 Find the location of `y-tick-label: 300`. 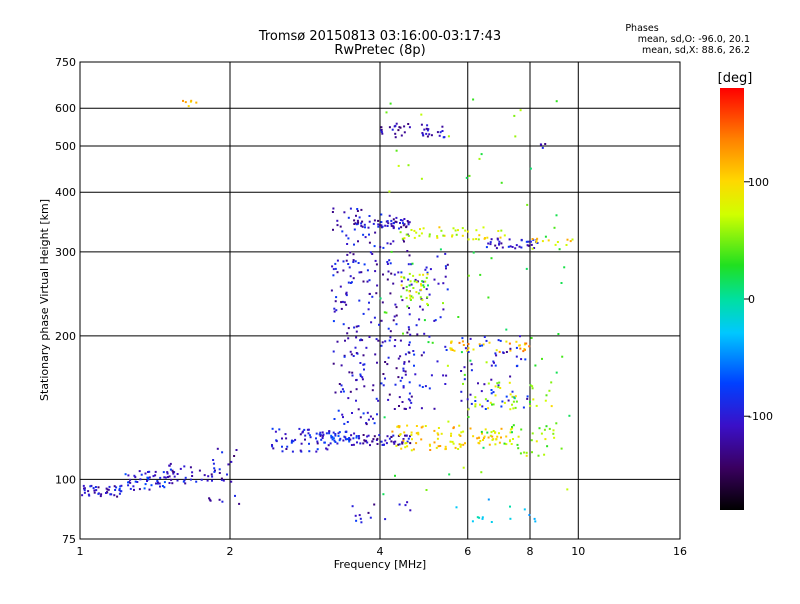

y-tick-label: 300 is located at coordinates (65, 252).